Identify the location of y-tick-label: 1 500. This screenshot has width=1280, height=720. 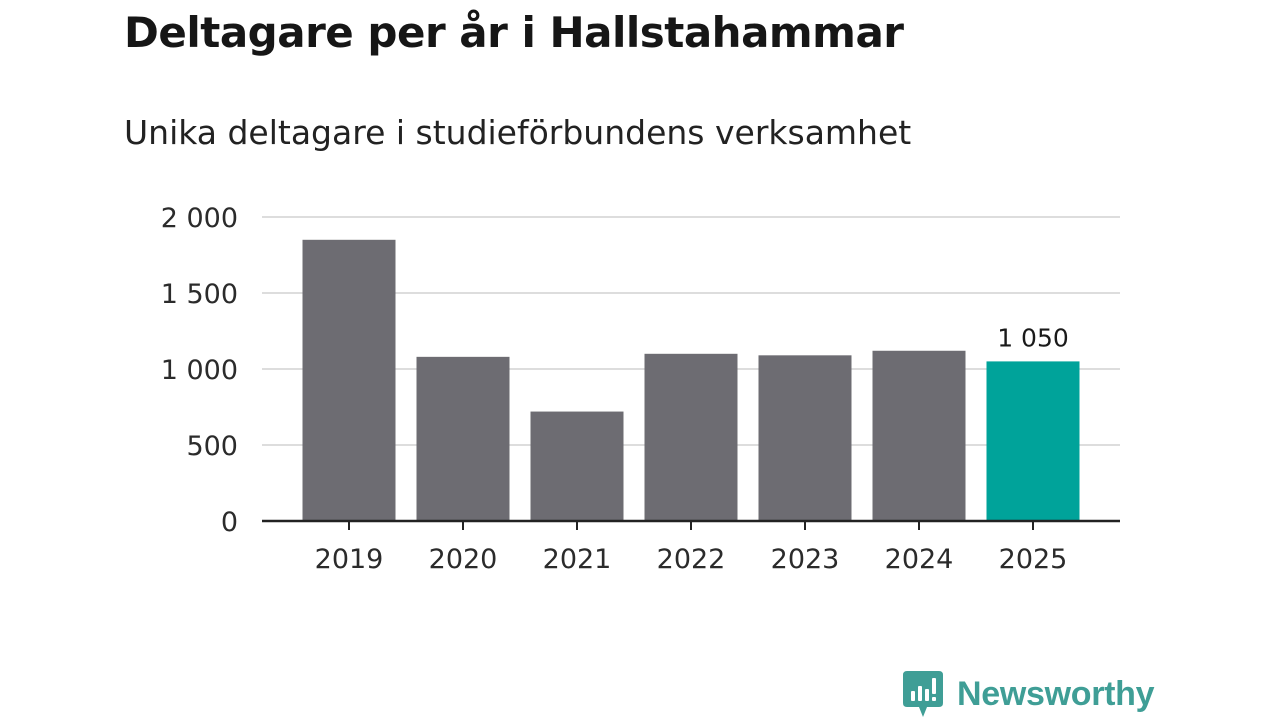
(199, 294).